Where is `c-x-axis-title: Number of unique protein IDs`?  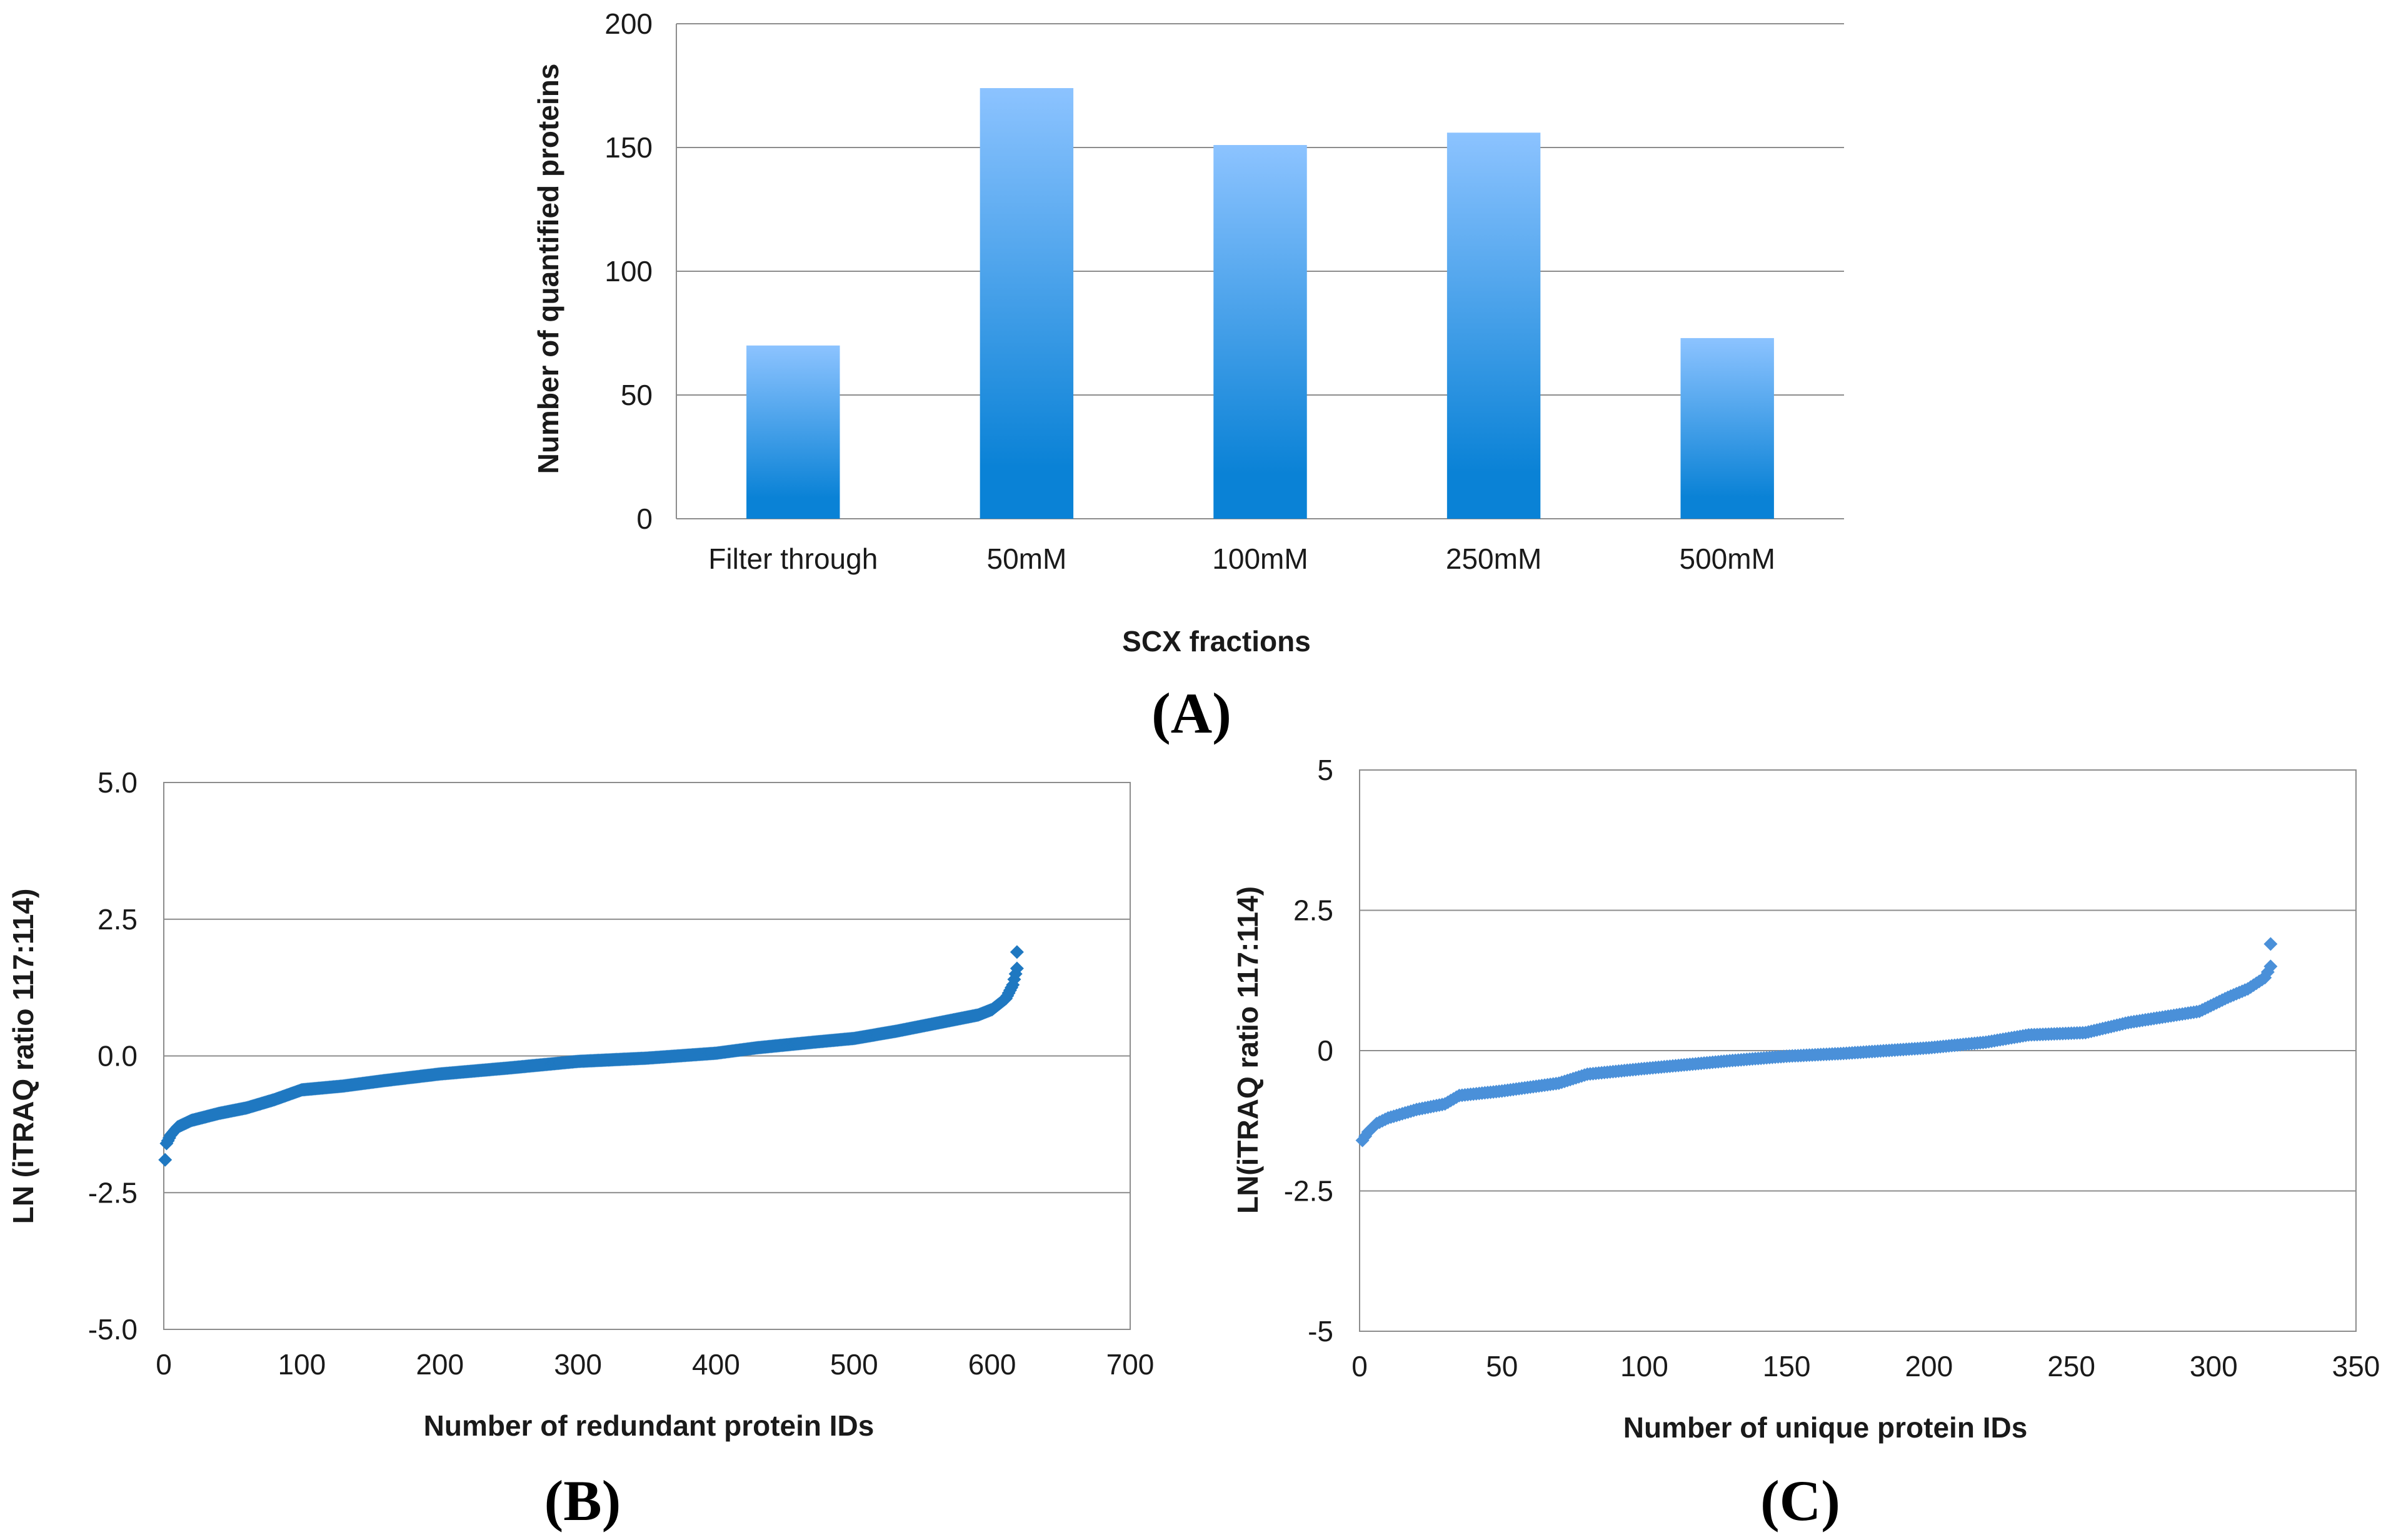 c-x-axis-title: Number of unique protein IDs is located at coordinates (1825, 1427).